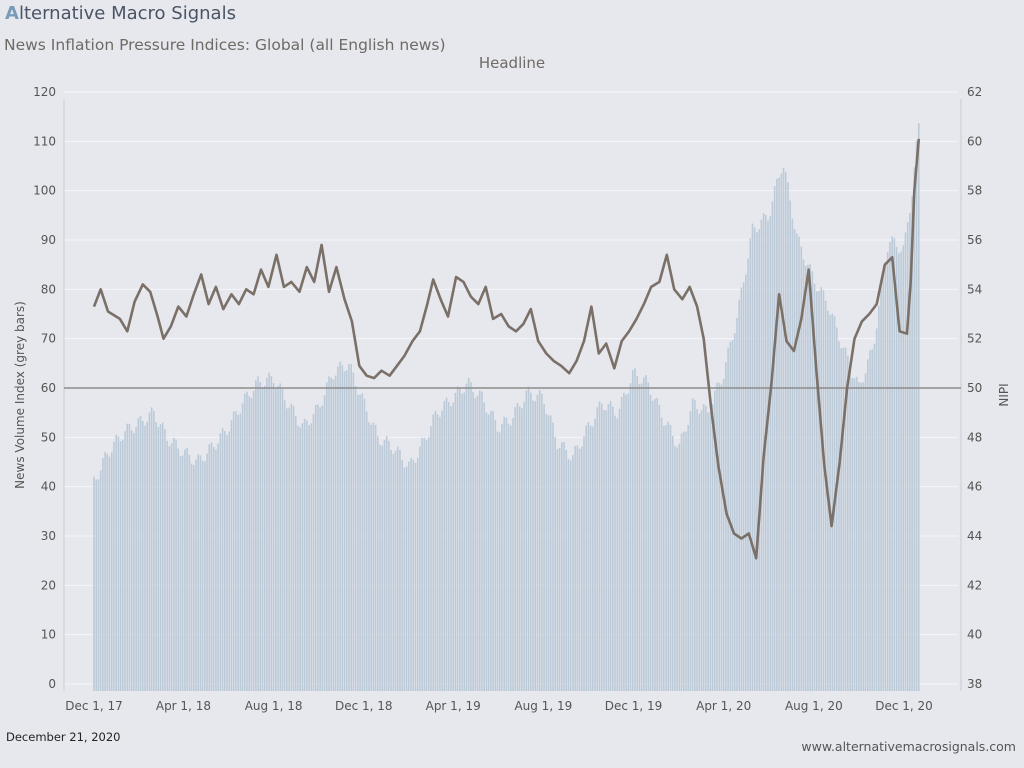  What do you see at coordinates (974, 240) in the screenshot?
I see `right-tick-label: 56` at bounding box center [974, 240].